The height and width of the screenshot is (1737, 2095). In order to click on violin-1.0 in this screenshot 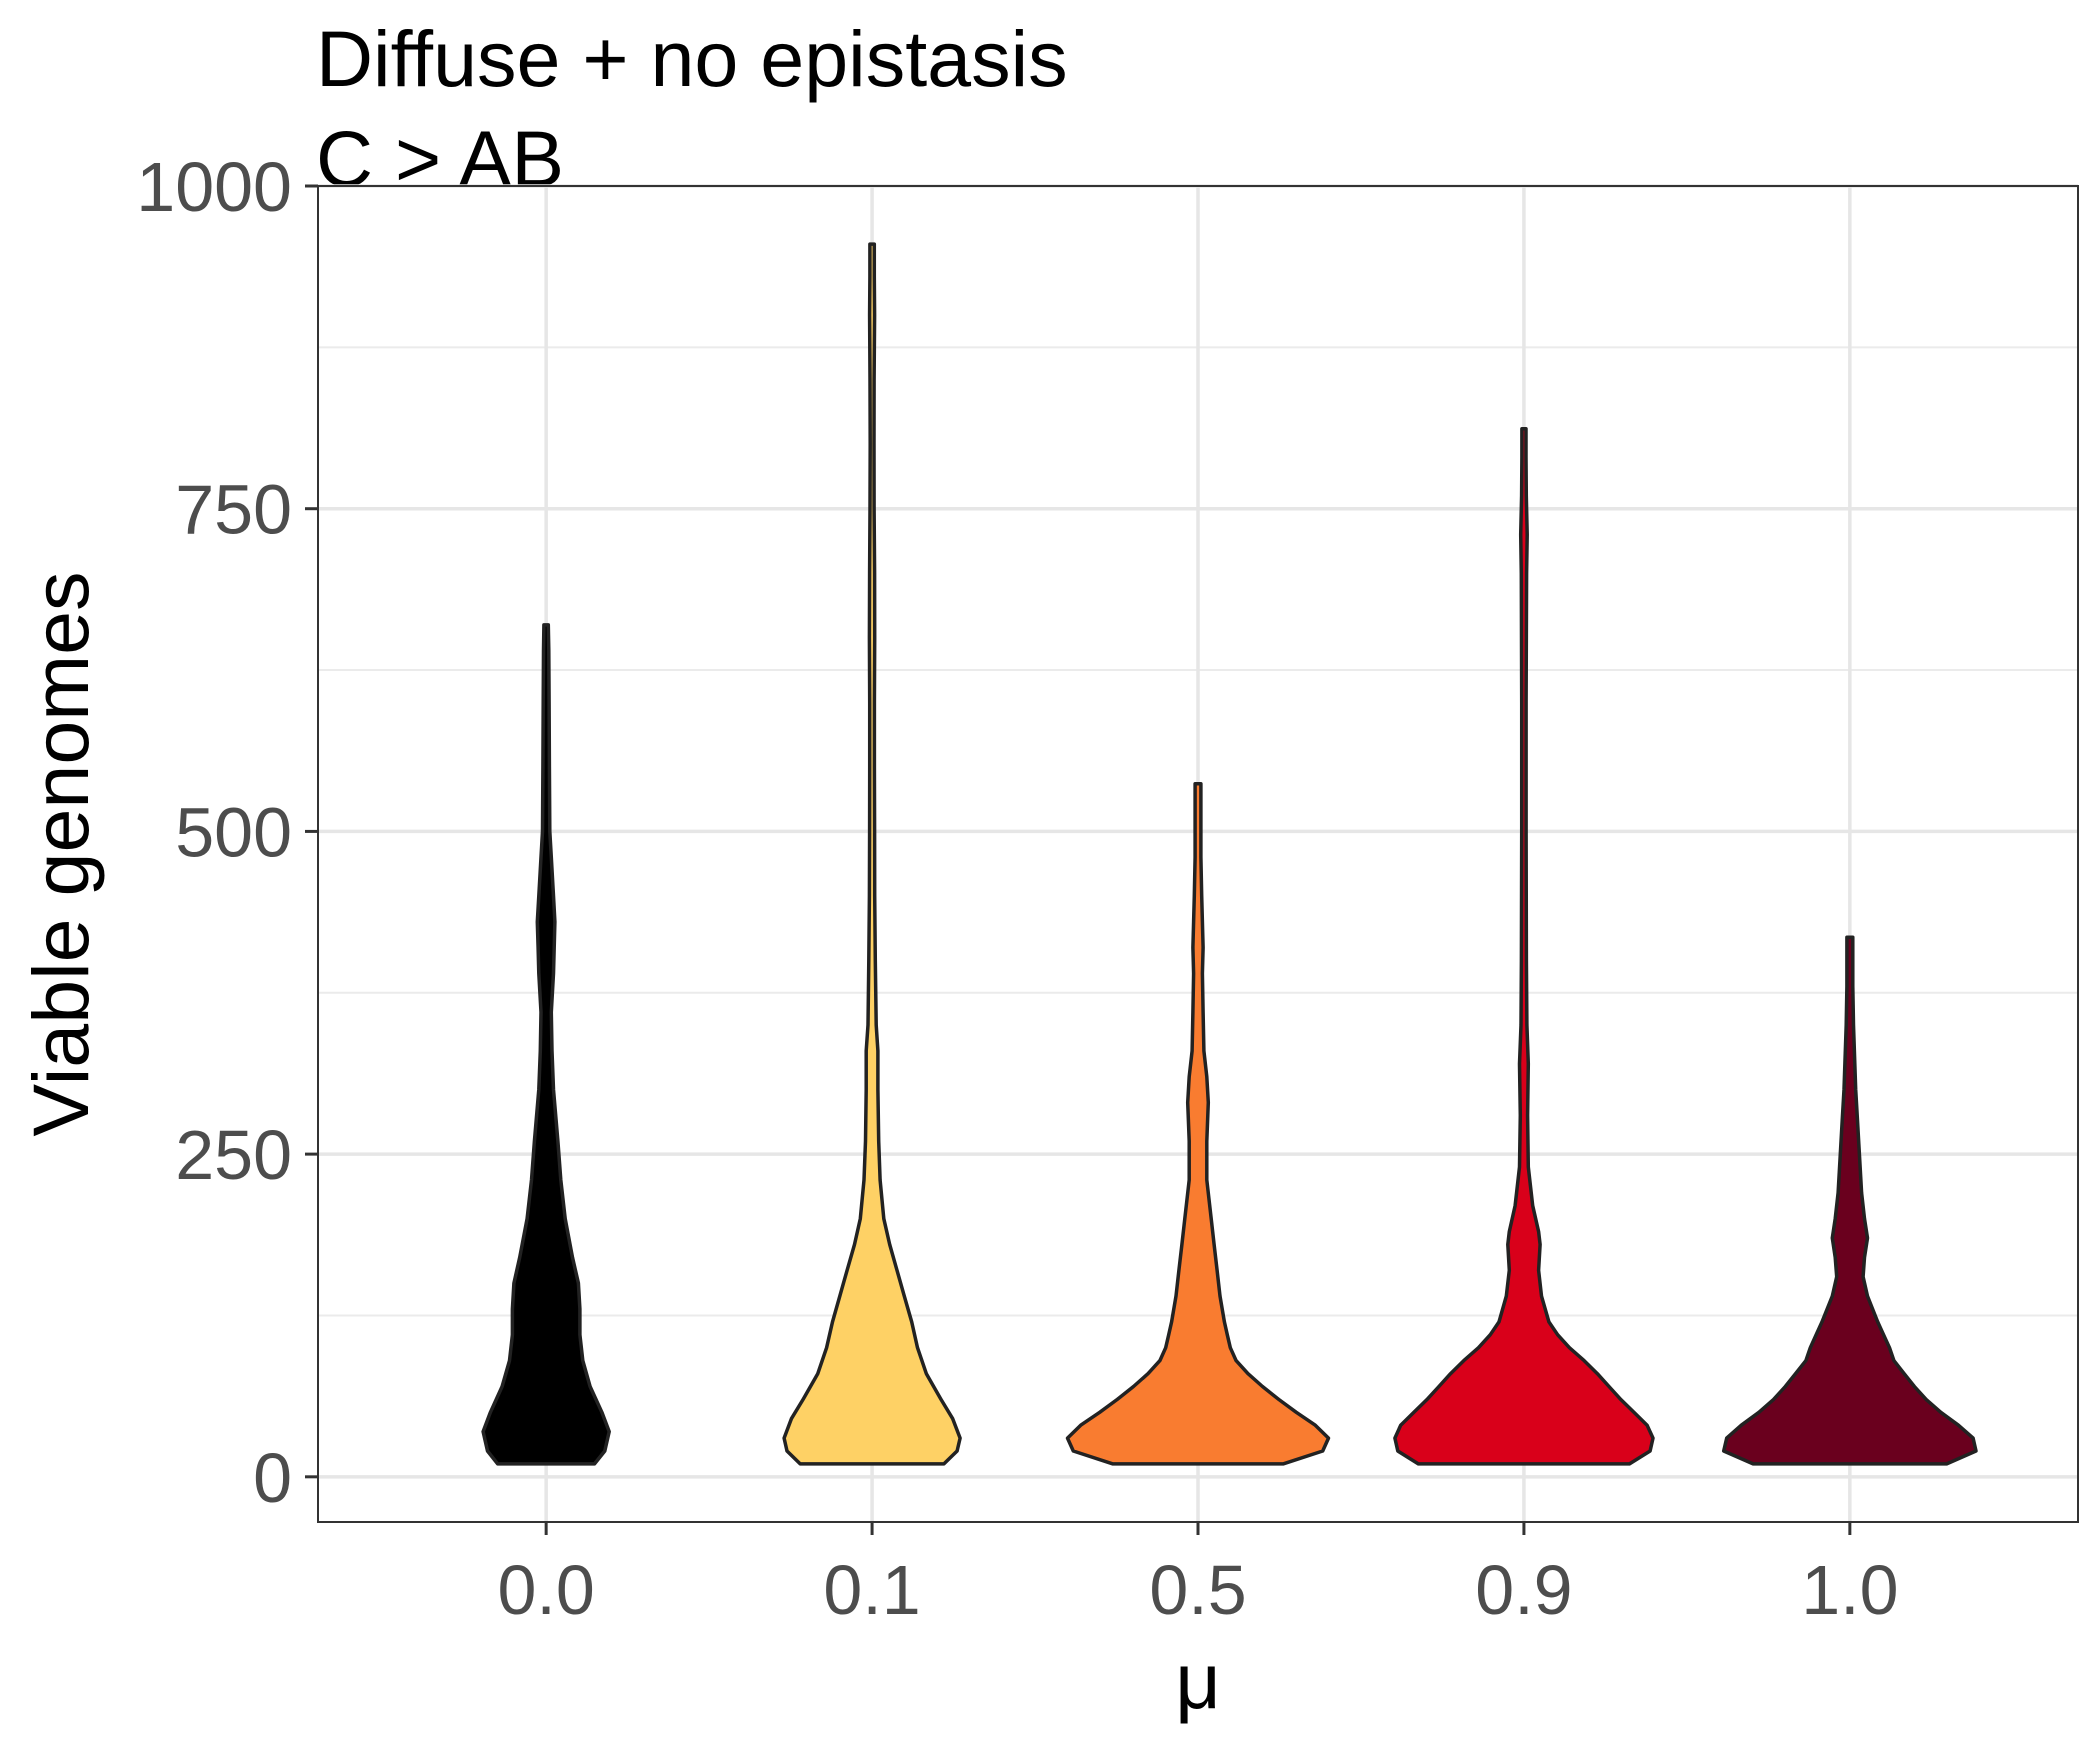, I will do `click(1849, 1200)`.